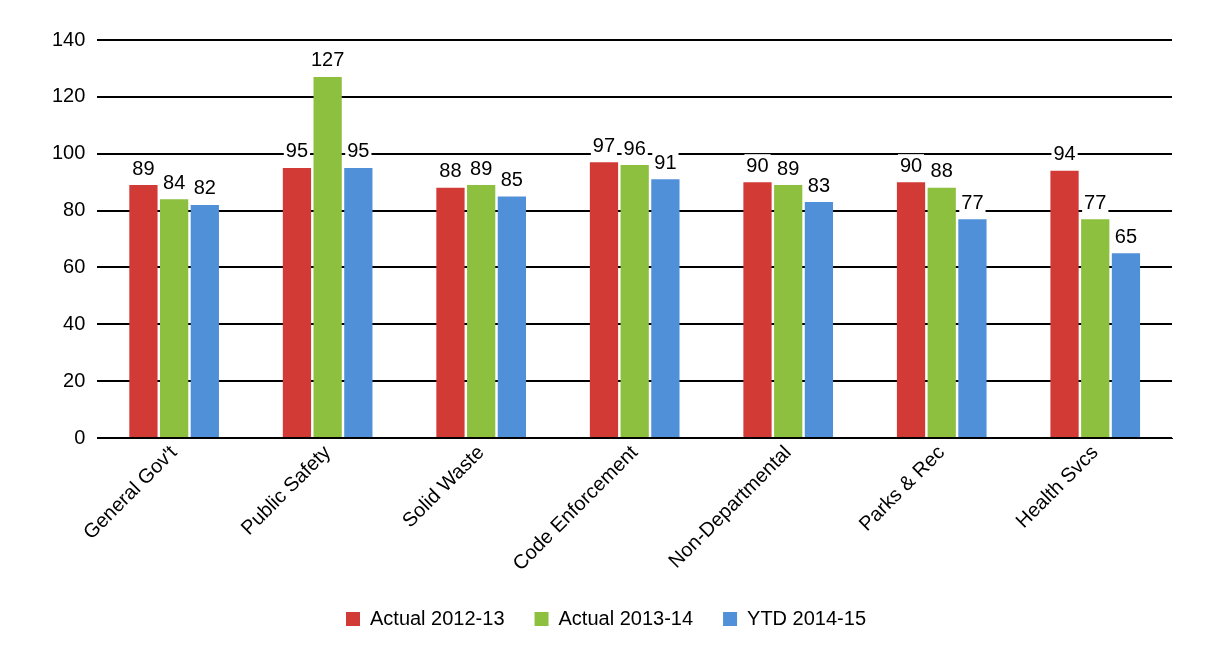 This screenshot has width=1232, height=649. I want to click on data-label: 65, so click(1126, 235).